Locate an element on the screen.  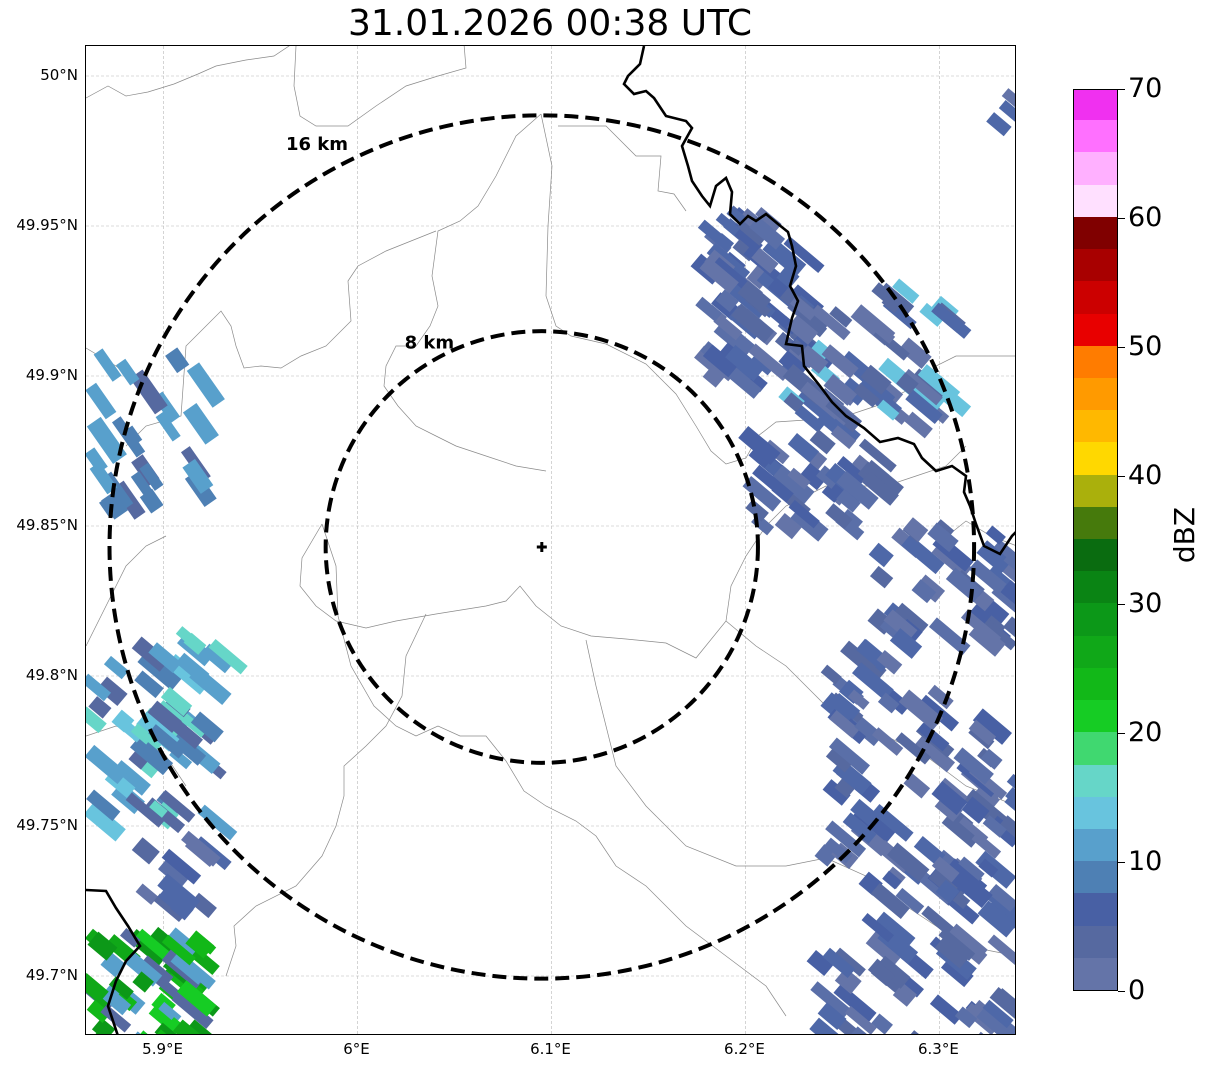
lon-tick-label: 6.1°E is located at coordinates (550, 1049).